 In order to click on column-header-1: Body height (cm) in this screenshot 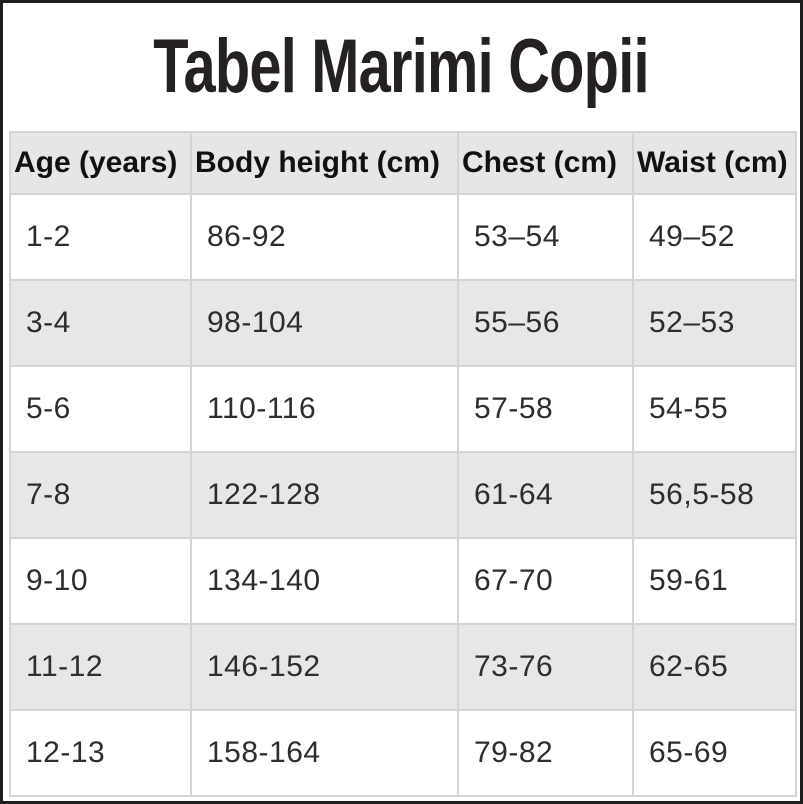, I will do `click(324, 163)`.